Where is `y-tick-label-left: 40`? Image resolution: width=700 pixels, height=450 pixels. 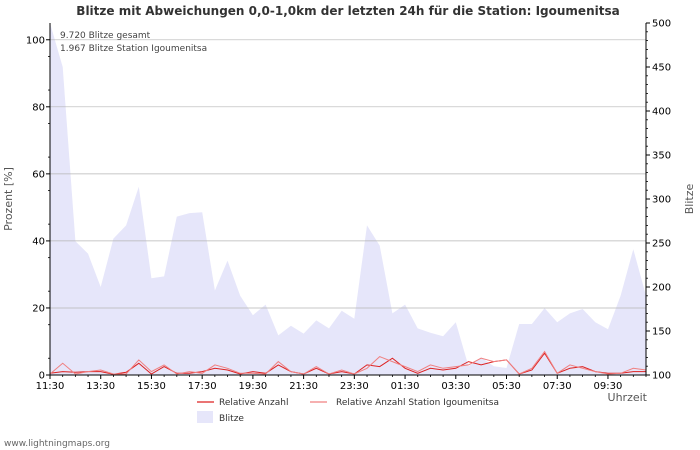
y-tick-label-left: 40 is located at coordinates (38, 241).